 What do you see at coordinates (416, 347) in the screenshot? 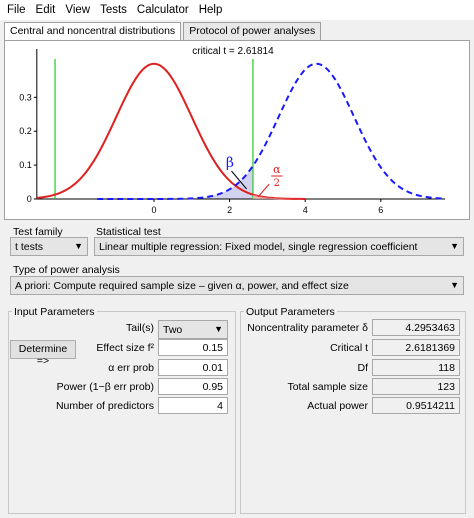
I see `critical-t-output: 2.6181369` at bounding box center [416, 347].